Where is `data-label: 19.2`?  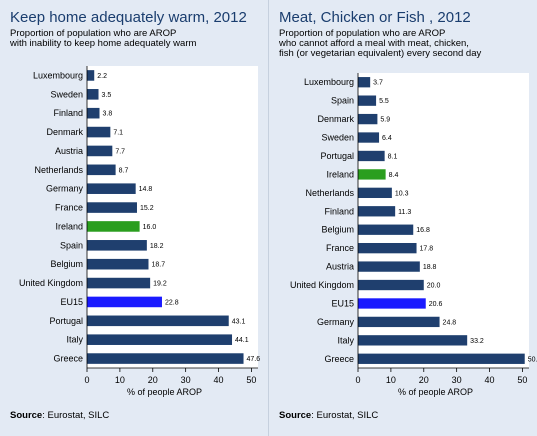 data-label: 19.2 is located at coordinates (160, 284).